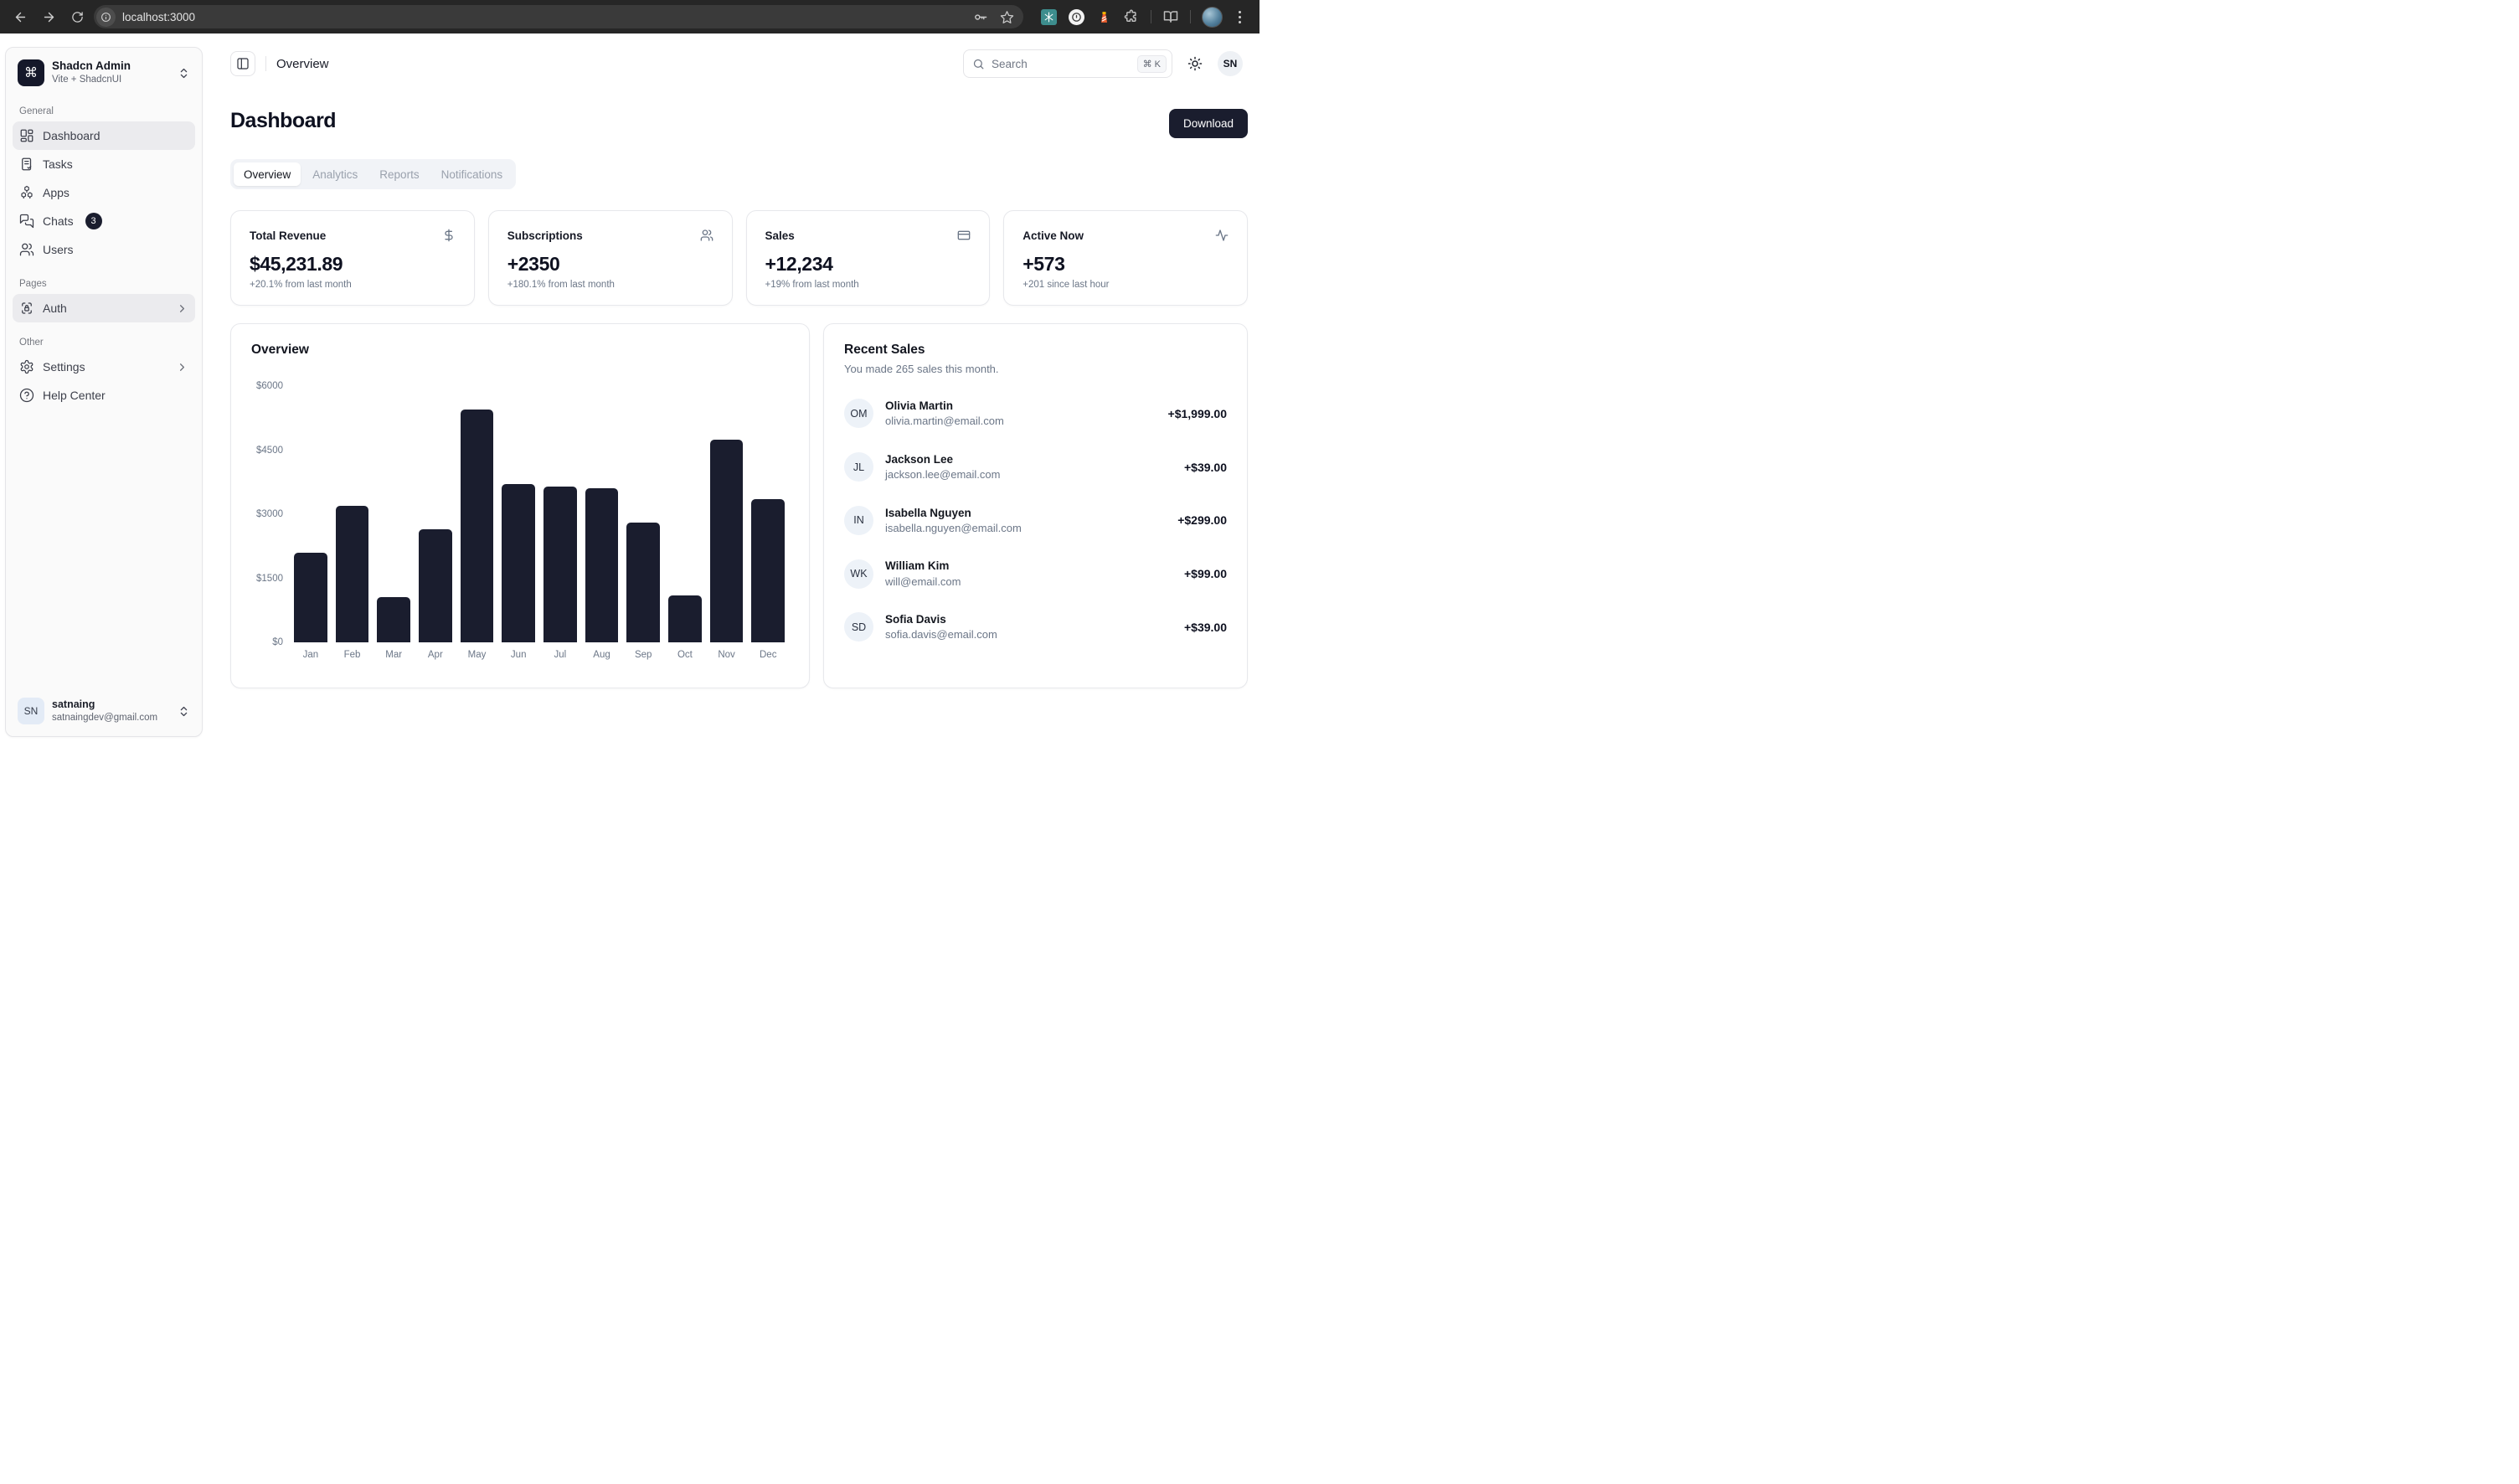 This screenshot has height=1484, width=2519. Describe the element at coordinates (394, 619) in the screenshot. I see `bar-mar` at that location.